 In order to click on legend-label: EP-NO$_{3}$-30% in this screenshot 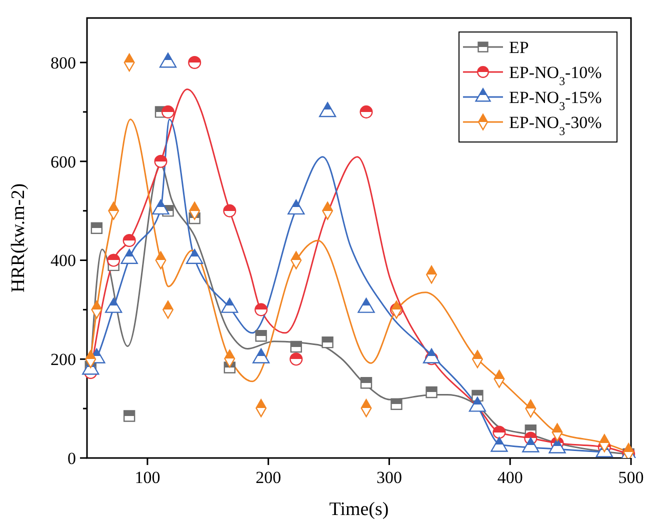, I will do `click(555, 125)`.